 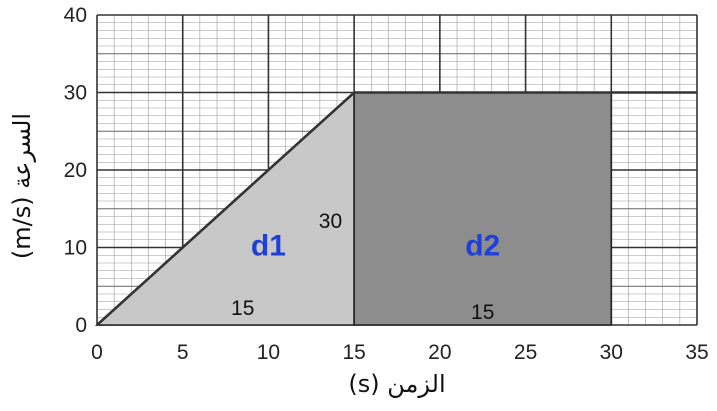 I want to click on triangle-base-label: 15, so click(x=242, y=308).